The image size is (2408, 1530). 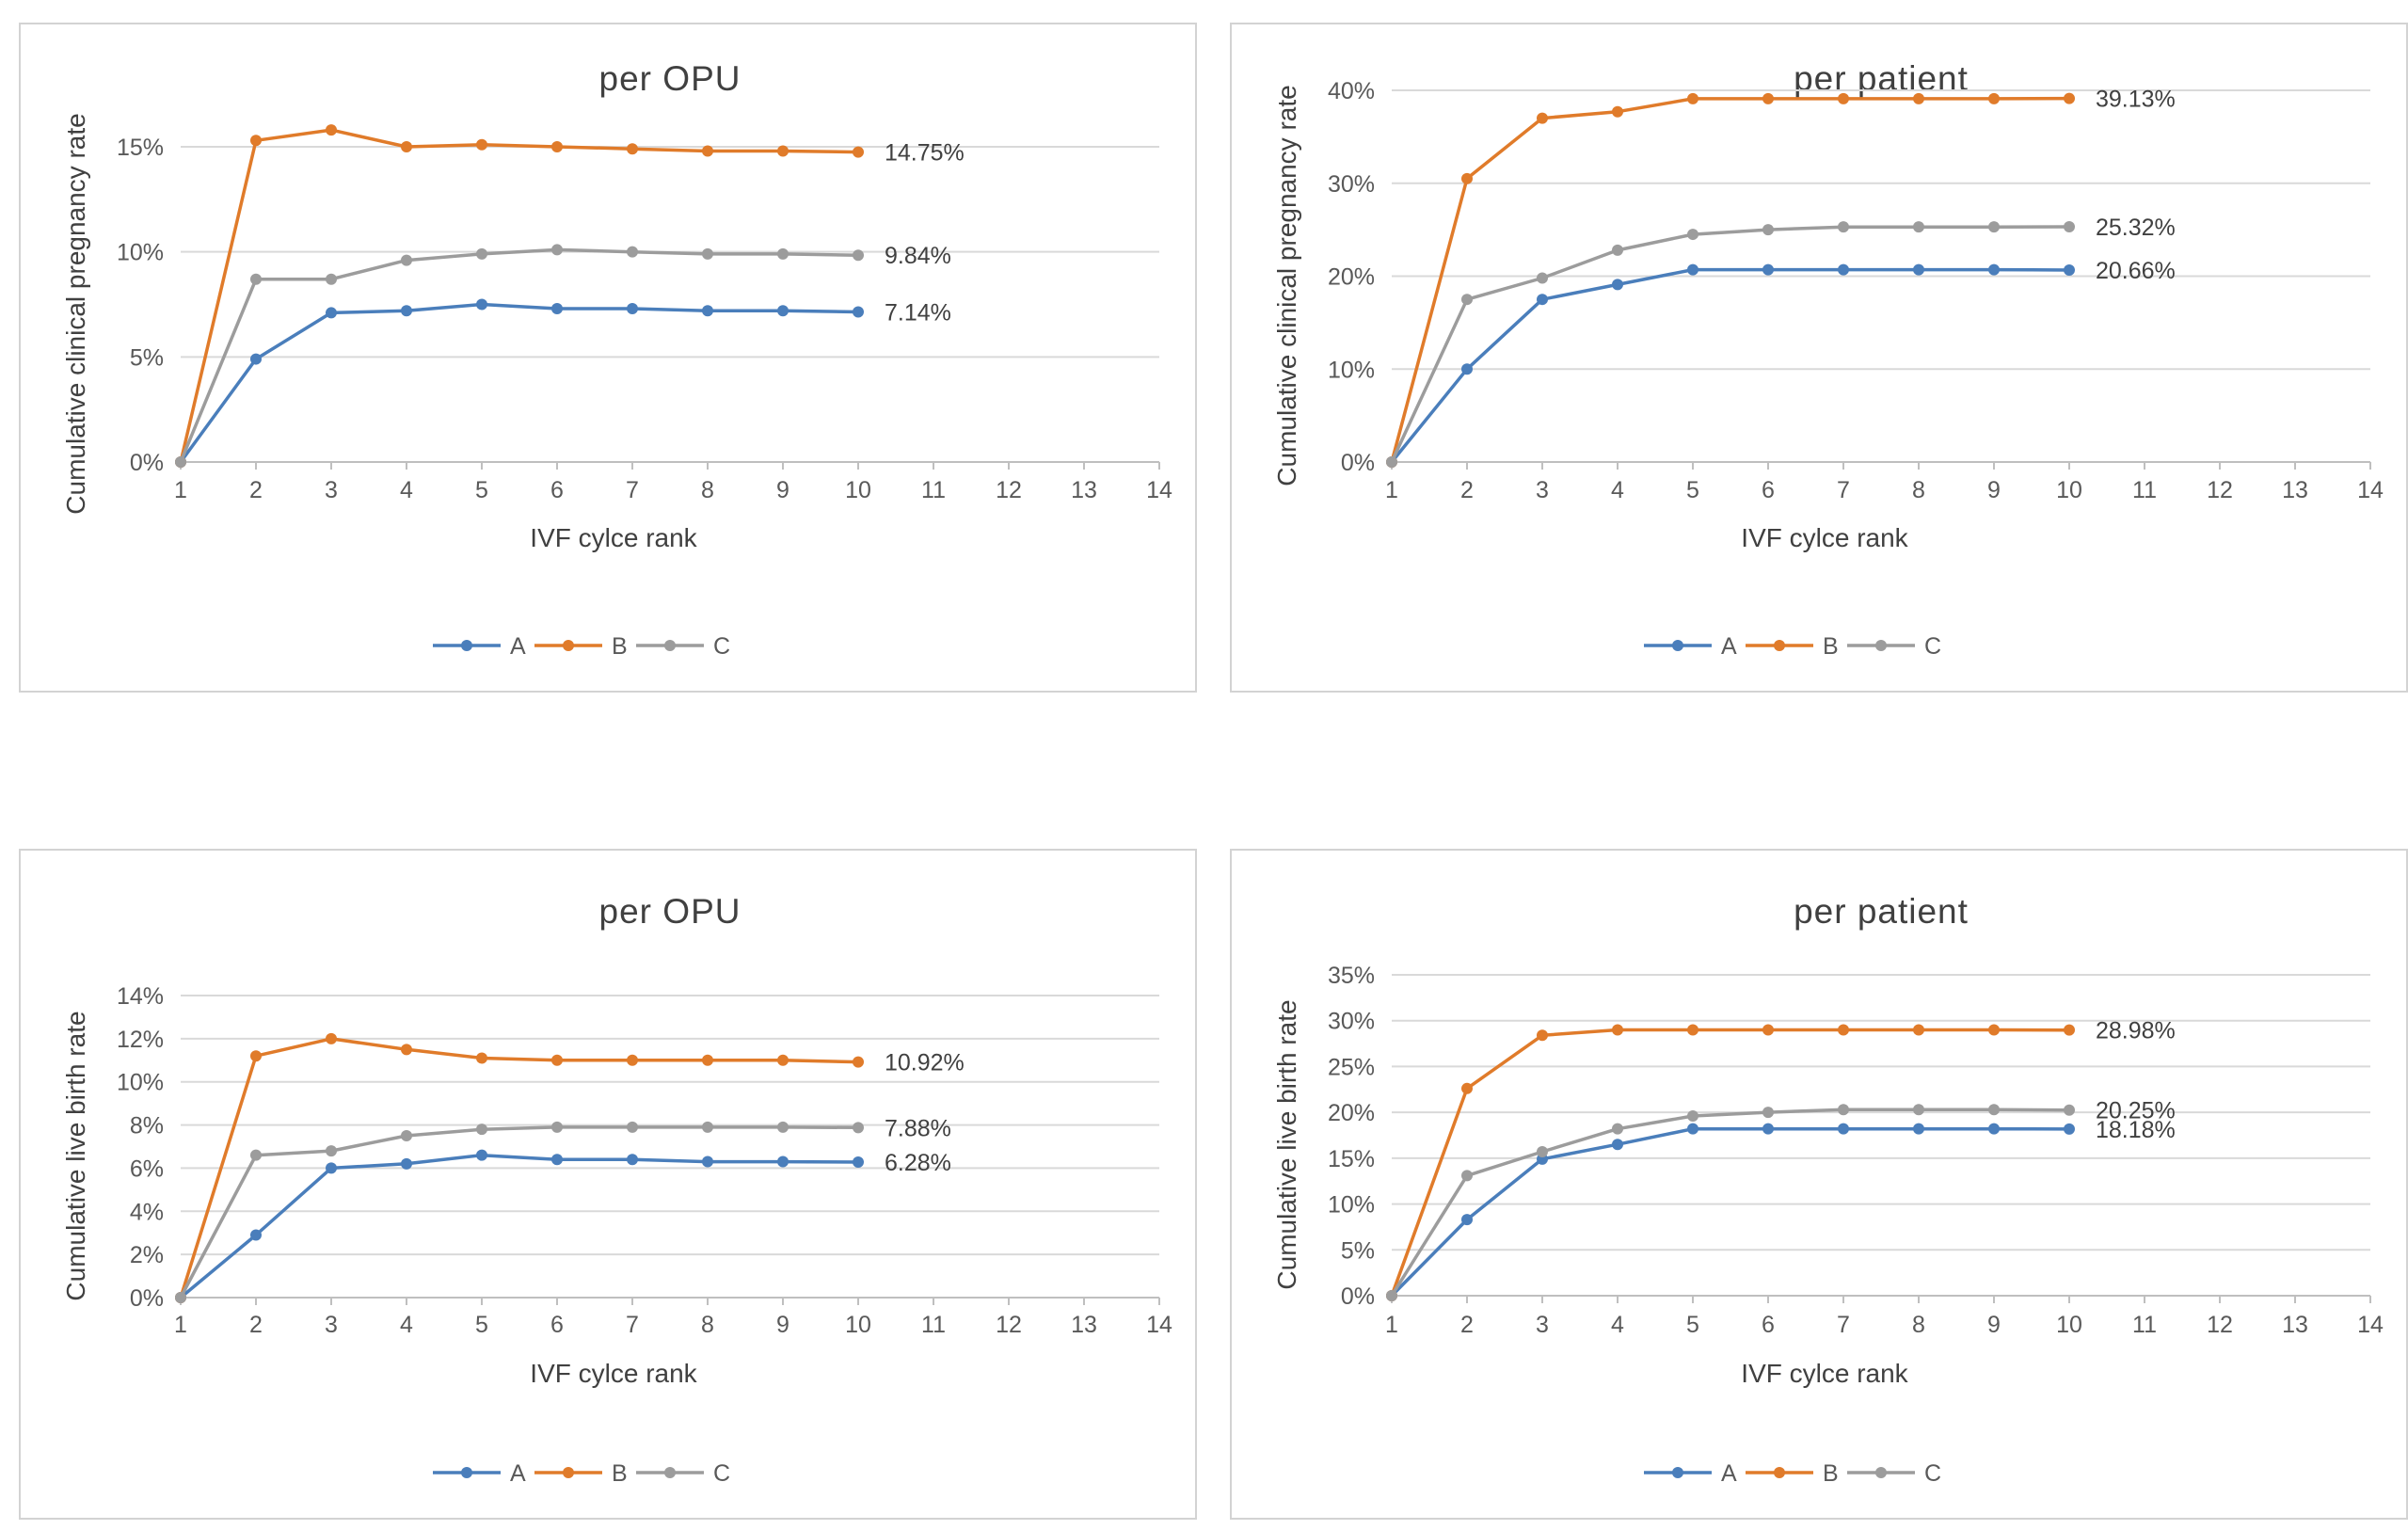 What do you see at coordinates (140, 253) in the screenshot?
I see `y-tick-label: 10%` at bounding box center [140, 253].